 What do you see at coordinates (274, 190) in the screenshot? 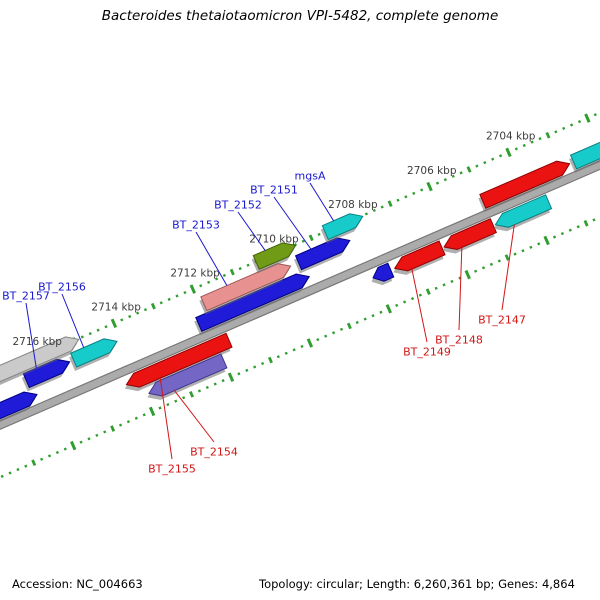
I see `gene-label-BT_2151: BT_2151` at bounding box center [274, 190].